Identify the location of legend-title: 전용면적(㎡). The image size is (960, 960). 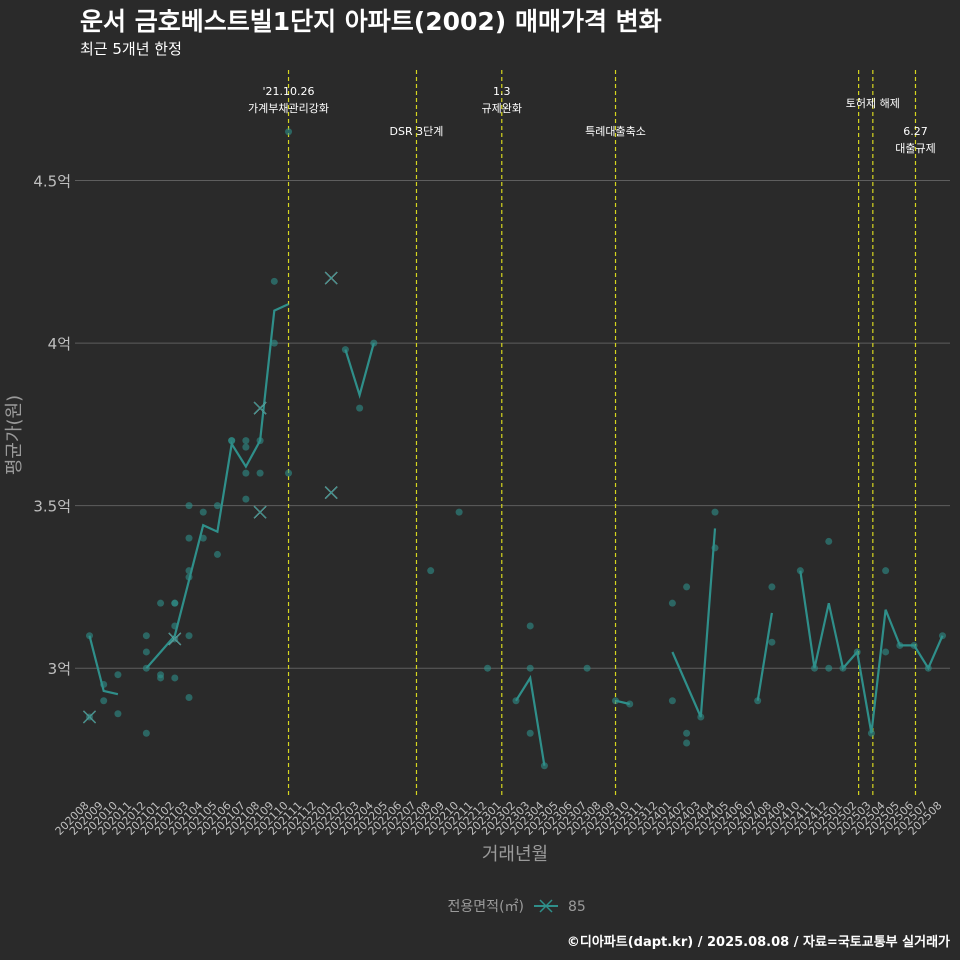
(486, 907).